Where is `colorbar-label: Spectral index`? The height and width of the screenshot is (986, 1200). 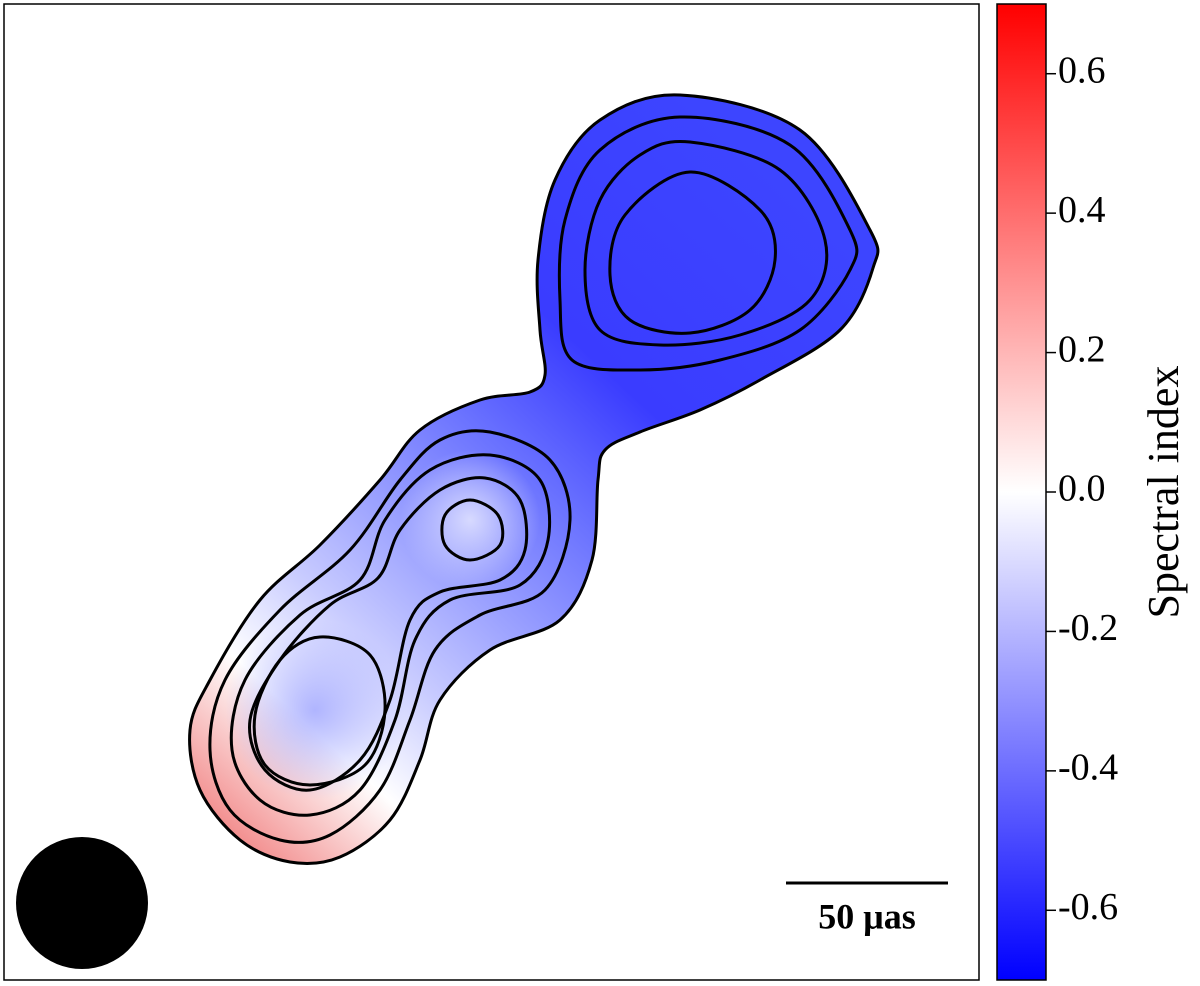 colorbar-label: Spectral index is located at coordinates (1163, 492).